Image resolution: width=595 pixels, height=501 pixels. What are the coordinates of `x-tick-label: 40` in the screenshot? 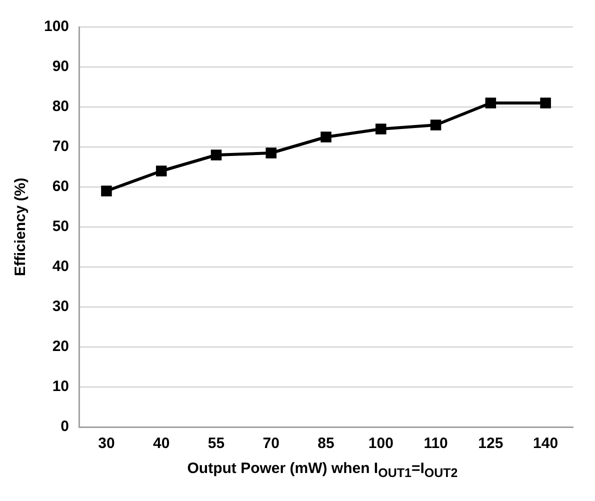 It's located at (161, 443).